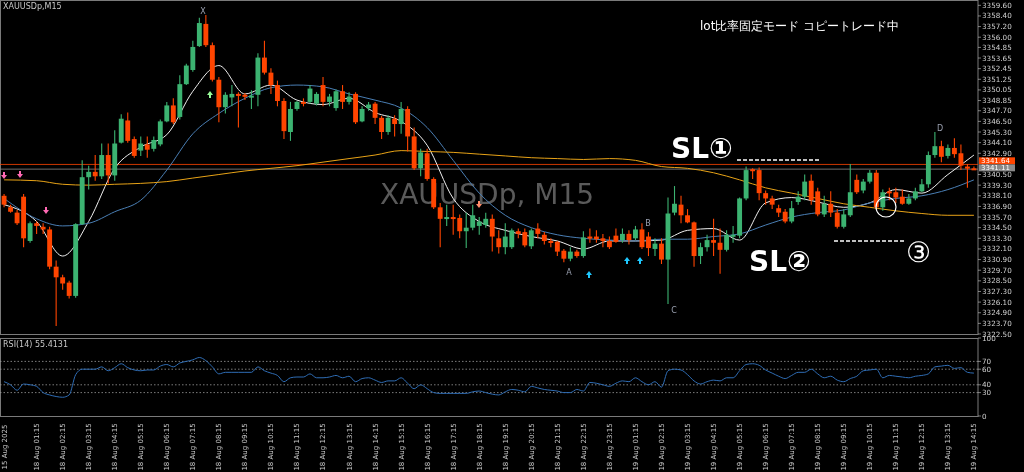  What do you see at coordinates (702, 148) in the screenshot?
I see `annotation: SL①` at bounding box center [702, 148].